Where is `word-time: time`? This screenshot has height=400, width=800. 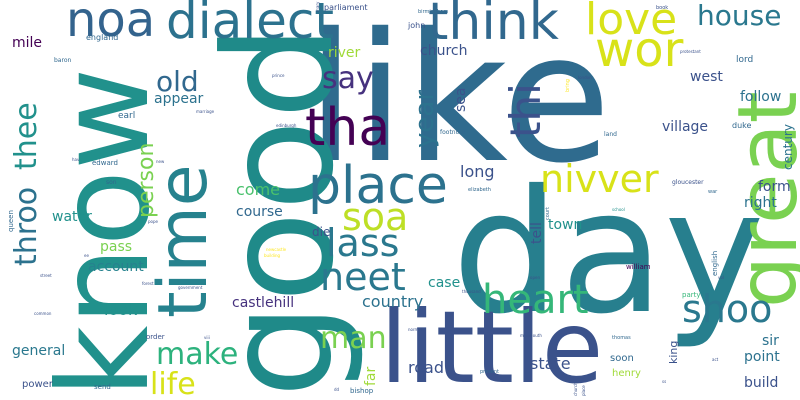 word-time: time is located at coordinates (183, 241).